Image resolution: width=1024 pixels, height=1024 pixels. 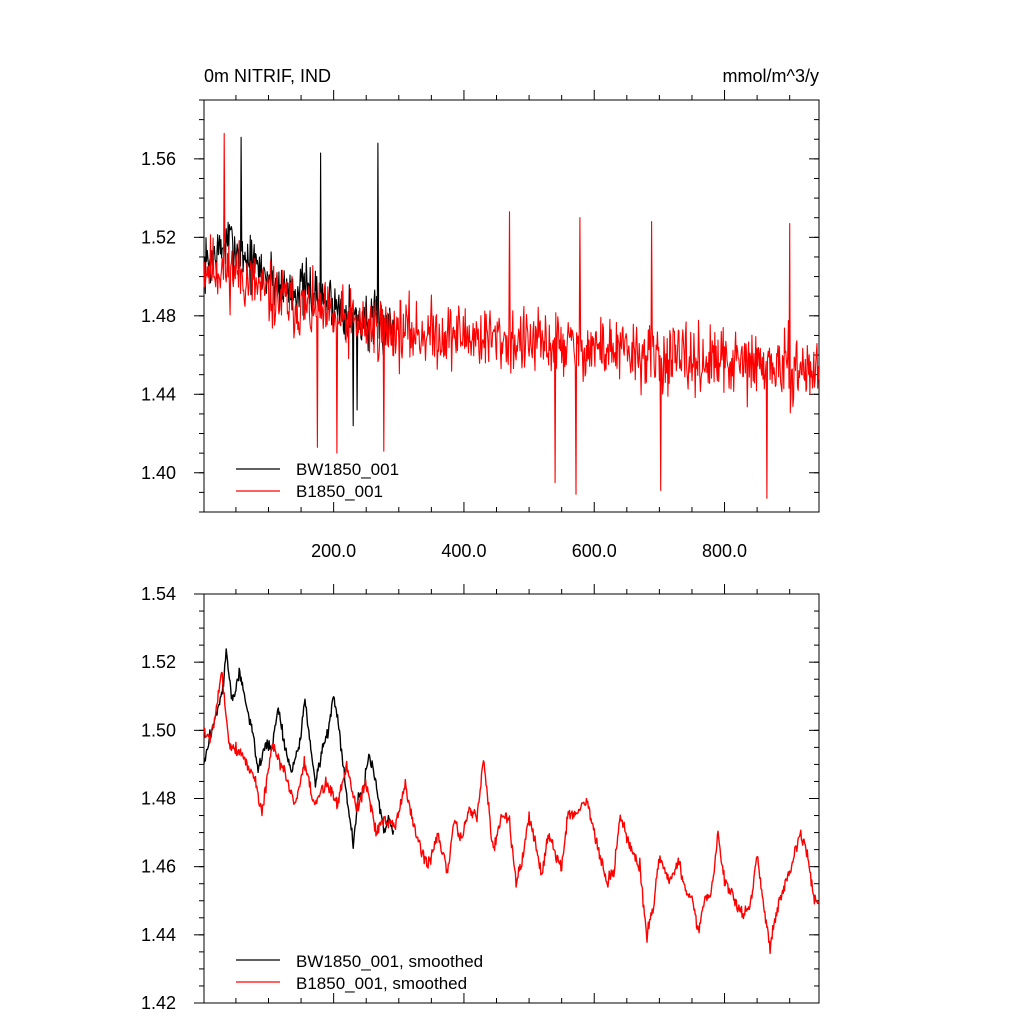 What do you see at coordinates (359, 972) in the screenshot?
I see `bottom-legend: BW1850_001, smoothed B1850_001, smoothed` at bounding box center [359, 972].